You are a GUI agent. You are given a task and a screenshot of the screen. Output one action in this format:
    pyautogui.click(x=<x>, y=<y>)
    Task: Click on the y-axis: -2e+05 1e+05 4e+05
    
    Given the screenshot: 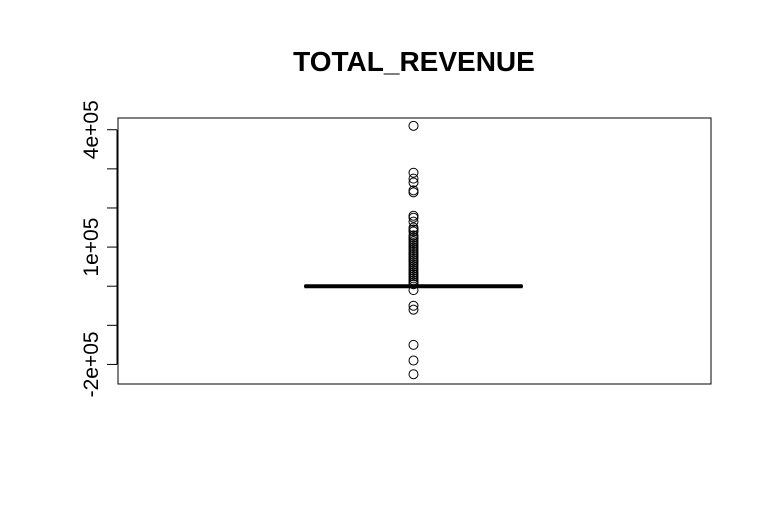 What is the action you would take?
    pyautogui.click(x=99, y=248)
    